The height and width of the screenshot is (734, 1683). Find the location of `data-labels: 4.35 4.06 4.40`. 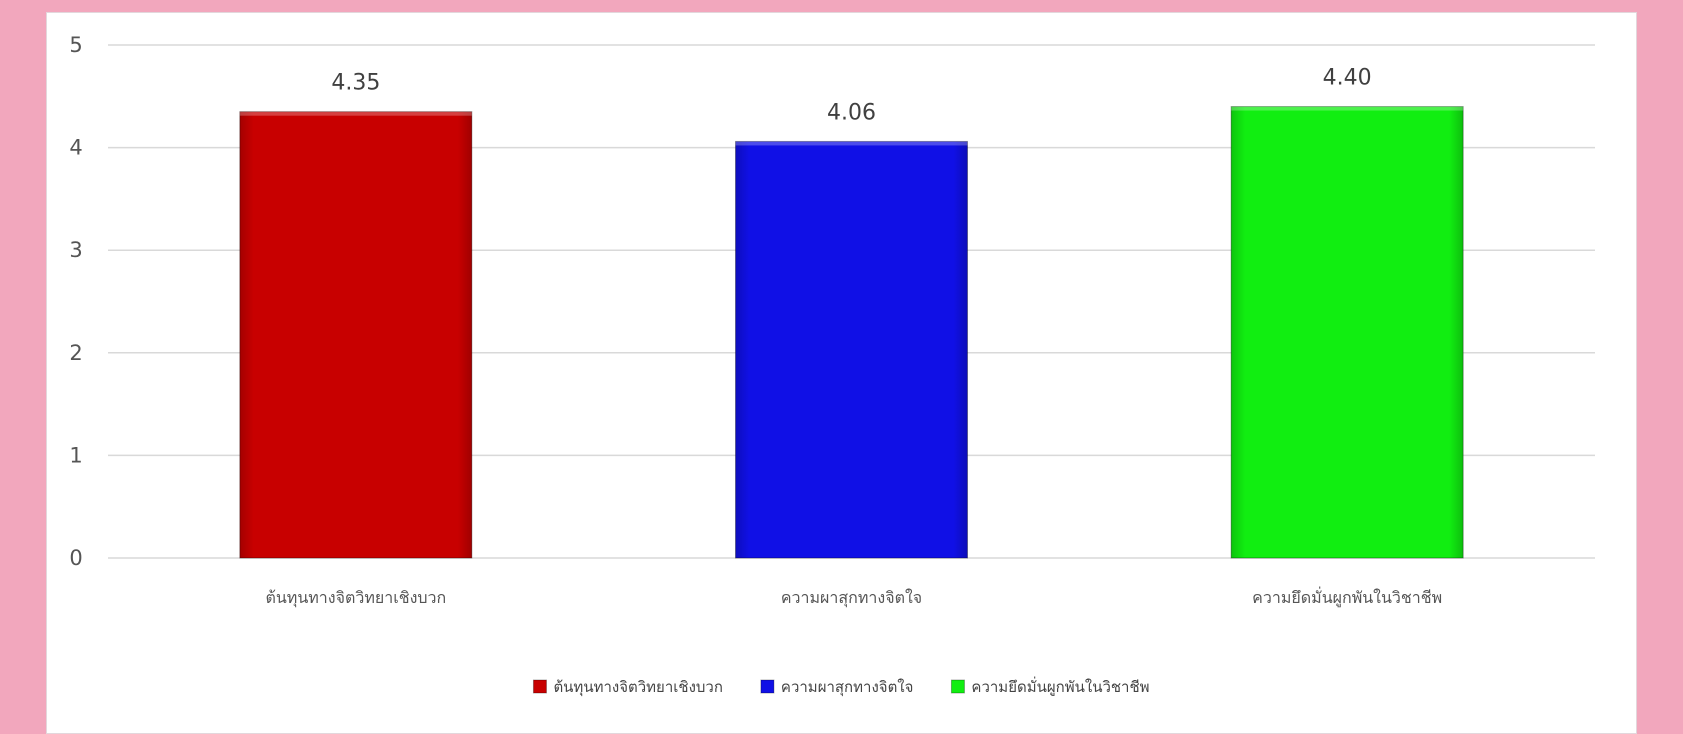

data-labels: 4.35 4.06 4.40 is located at coordinates (851, 96).